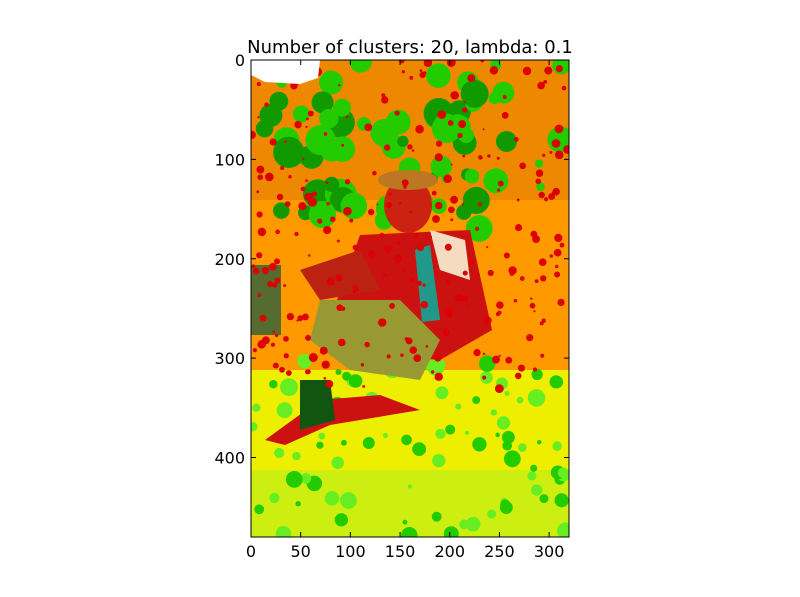 Image resolution: width=800 pixels, height=597 pixels. What do you see at coordinates (342, 420) in the screenshot?
I see `person-leg` at bounding box center [342, 420].